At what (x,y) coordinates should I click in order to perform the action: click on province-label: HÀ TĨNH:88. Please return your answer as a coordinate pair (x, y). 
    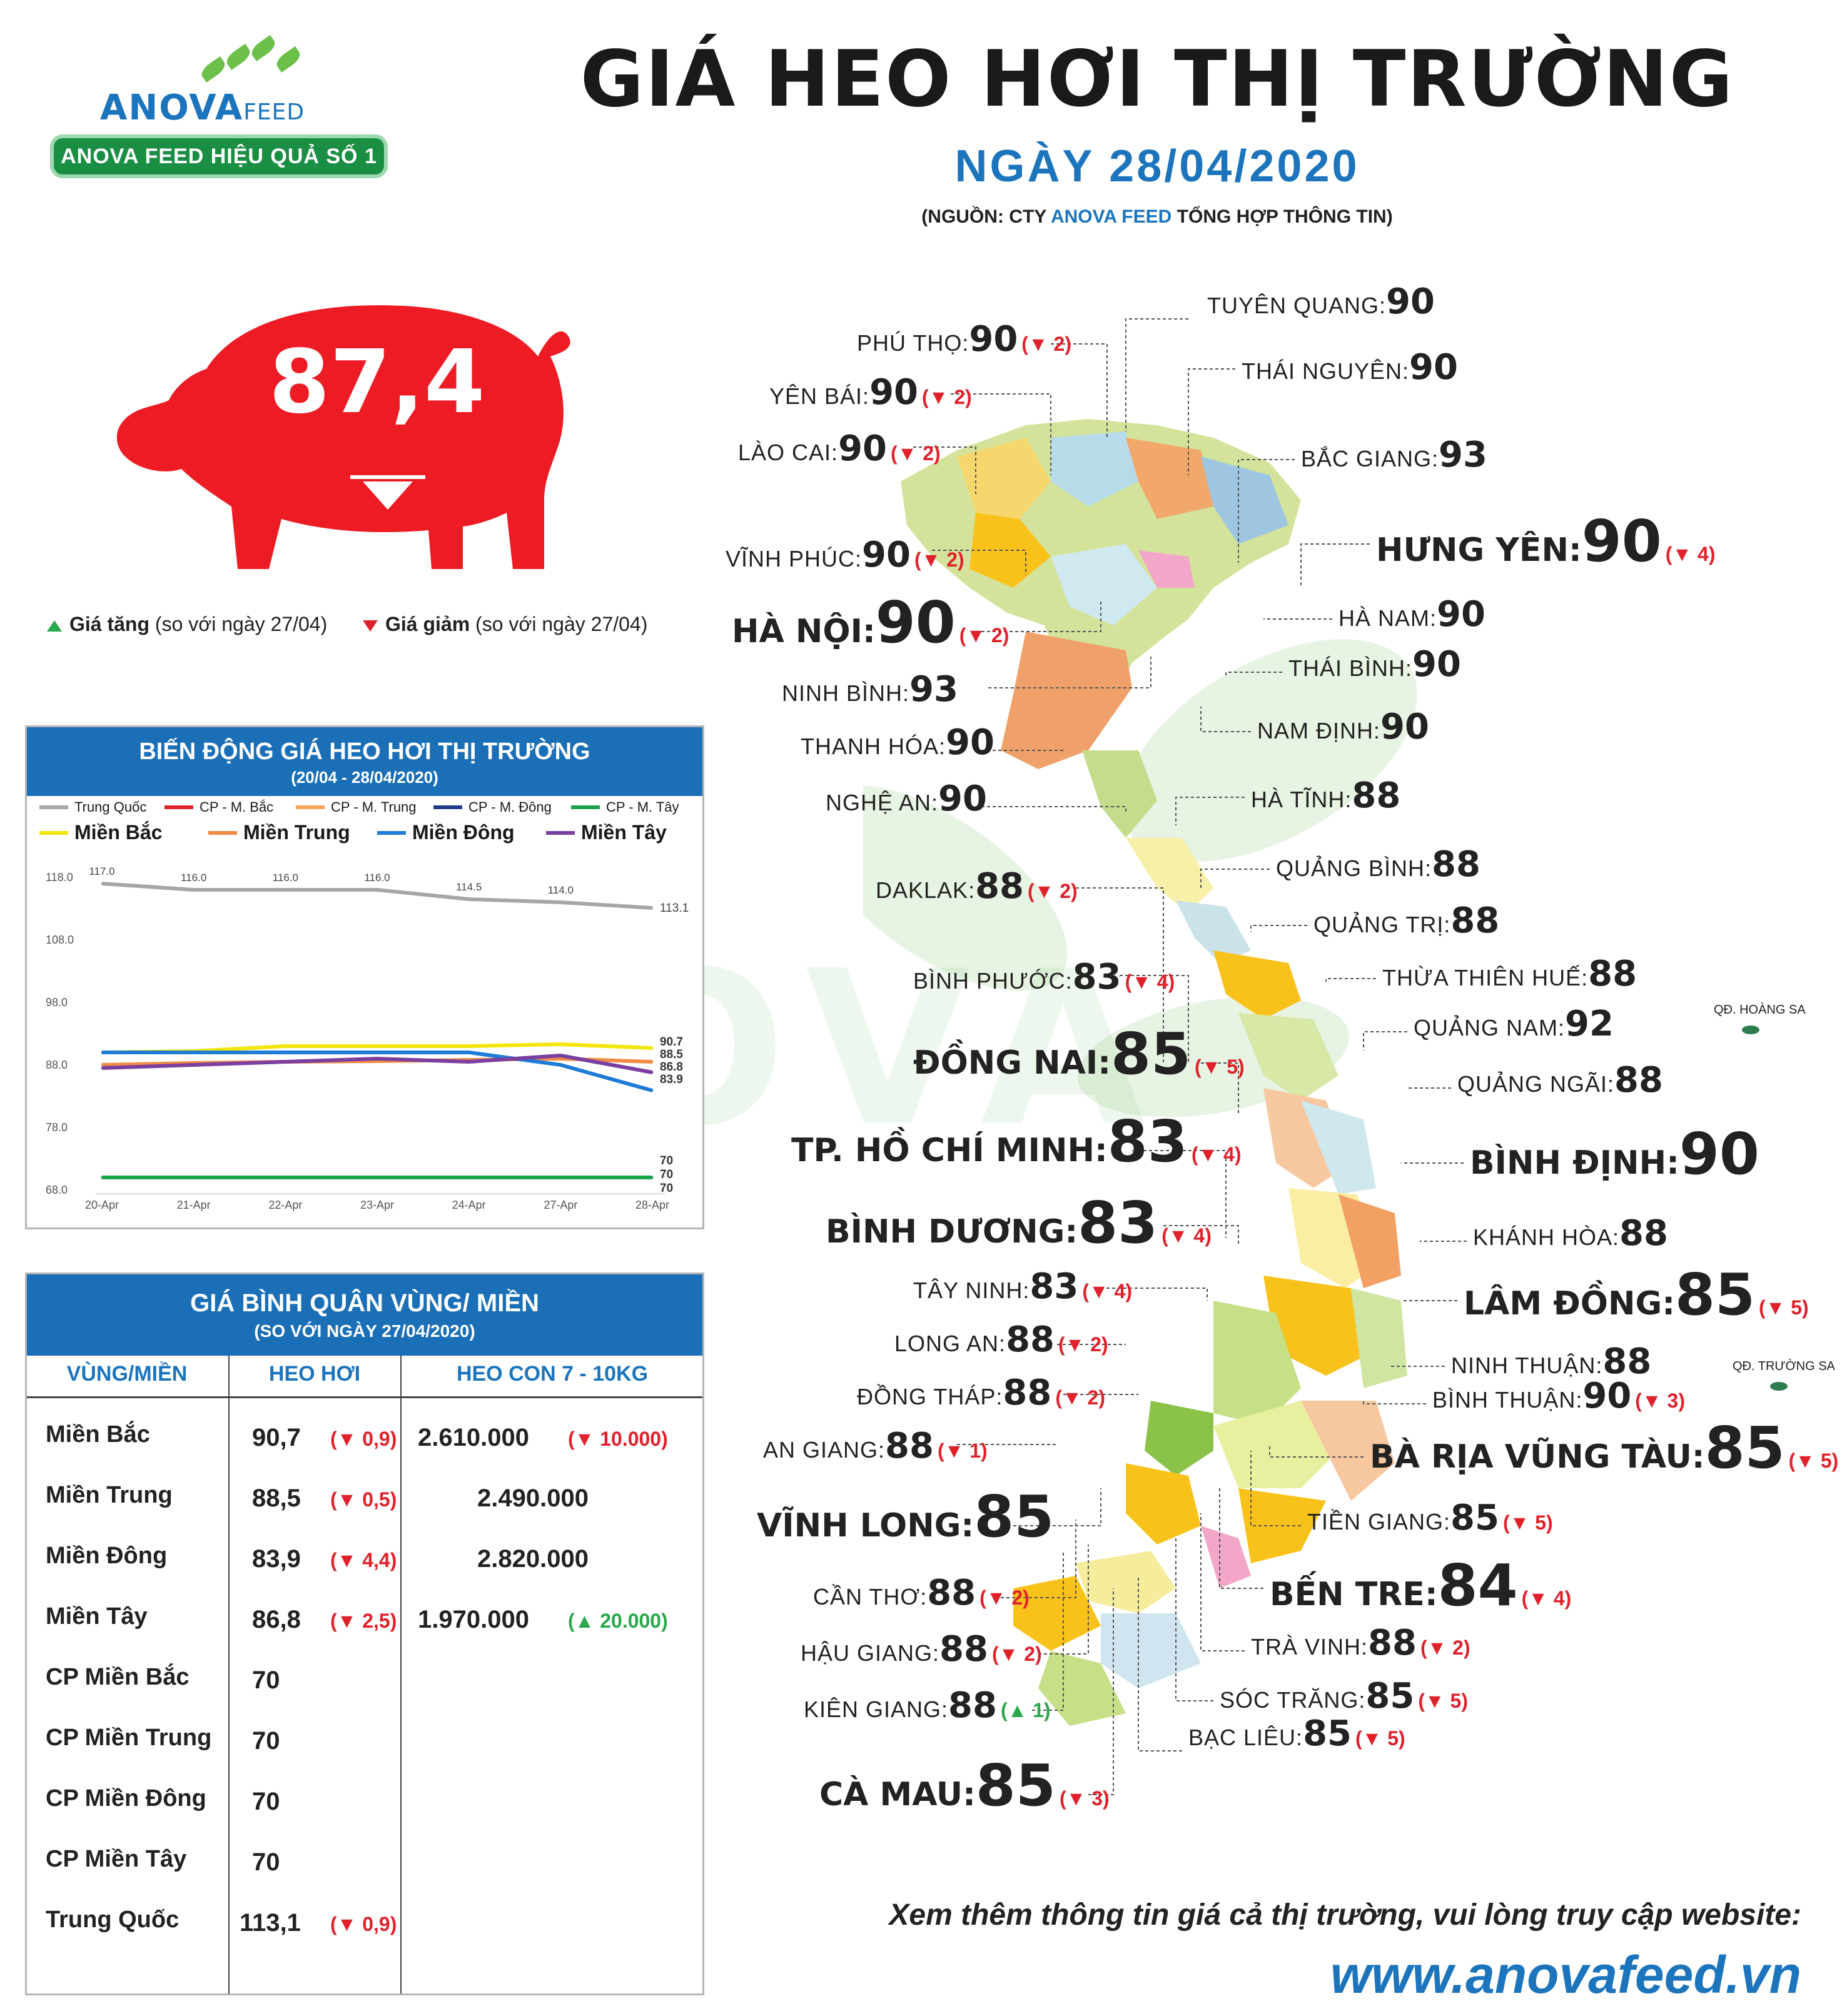
    Looking at the image, I should click on (1325, 796).